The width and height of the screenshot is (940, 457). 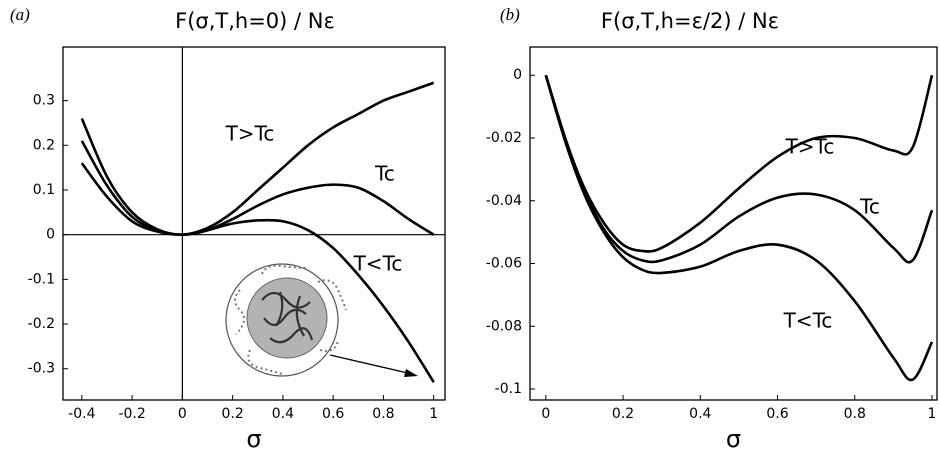 What do you see at coordinates (371, 364) in the screenshot?
I see `arrow-line` at bounding box center [371, 364].